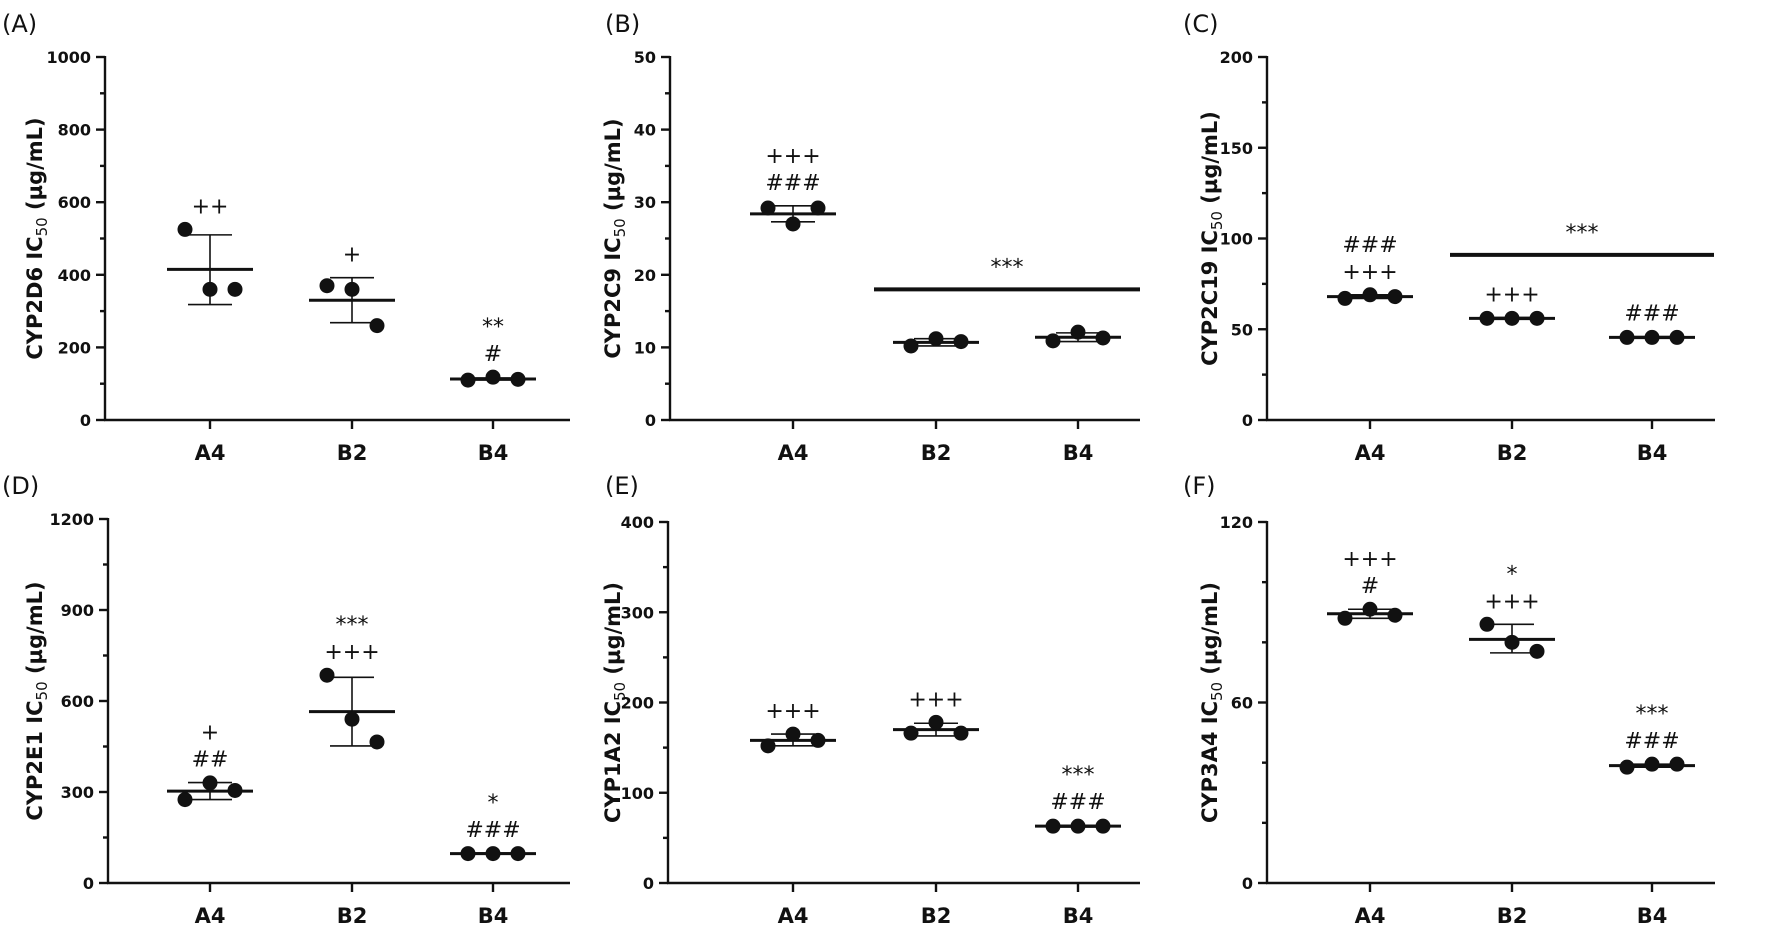 The image size is (1772, 939). What do you see at coordinates (1210, 298) in the screenshot?
I see `y-axis-title-main: CYP2C19 IC` at bounding box center [1210, 298].